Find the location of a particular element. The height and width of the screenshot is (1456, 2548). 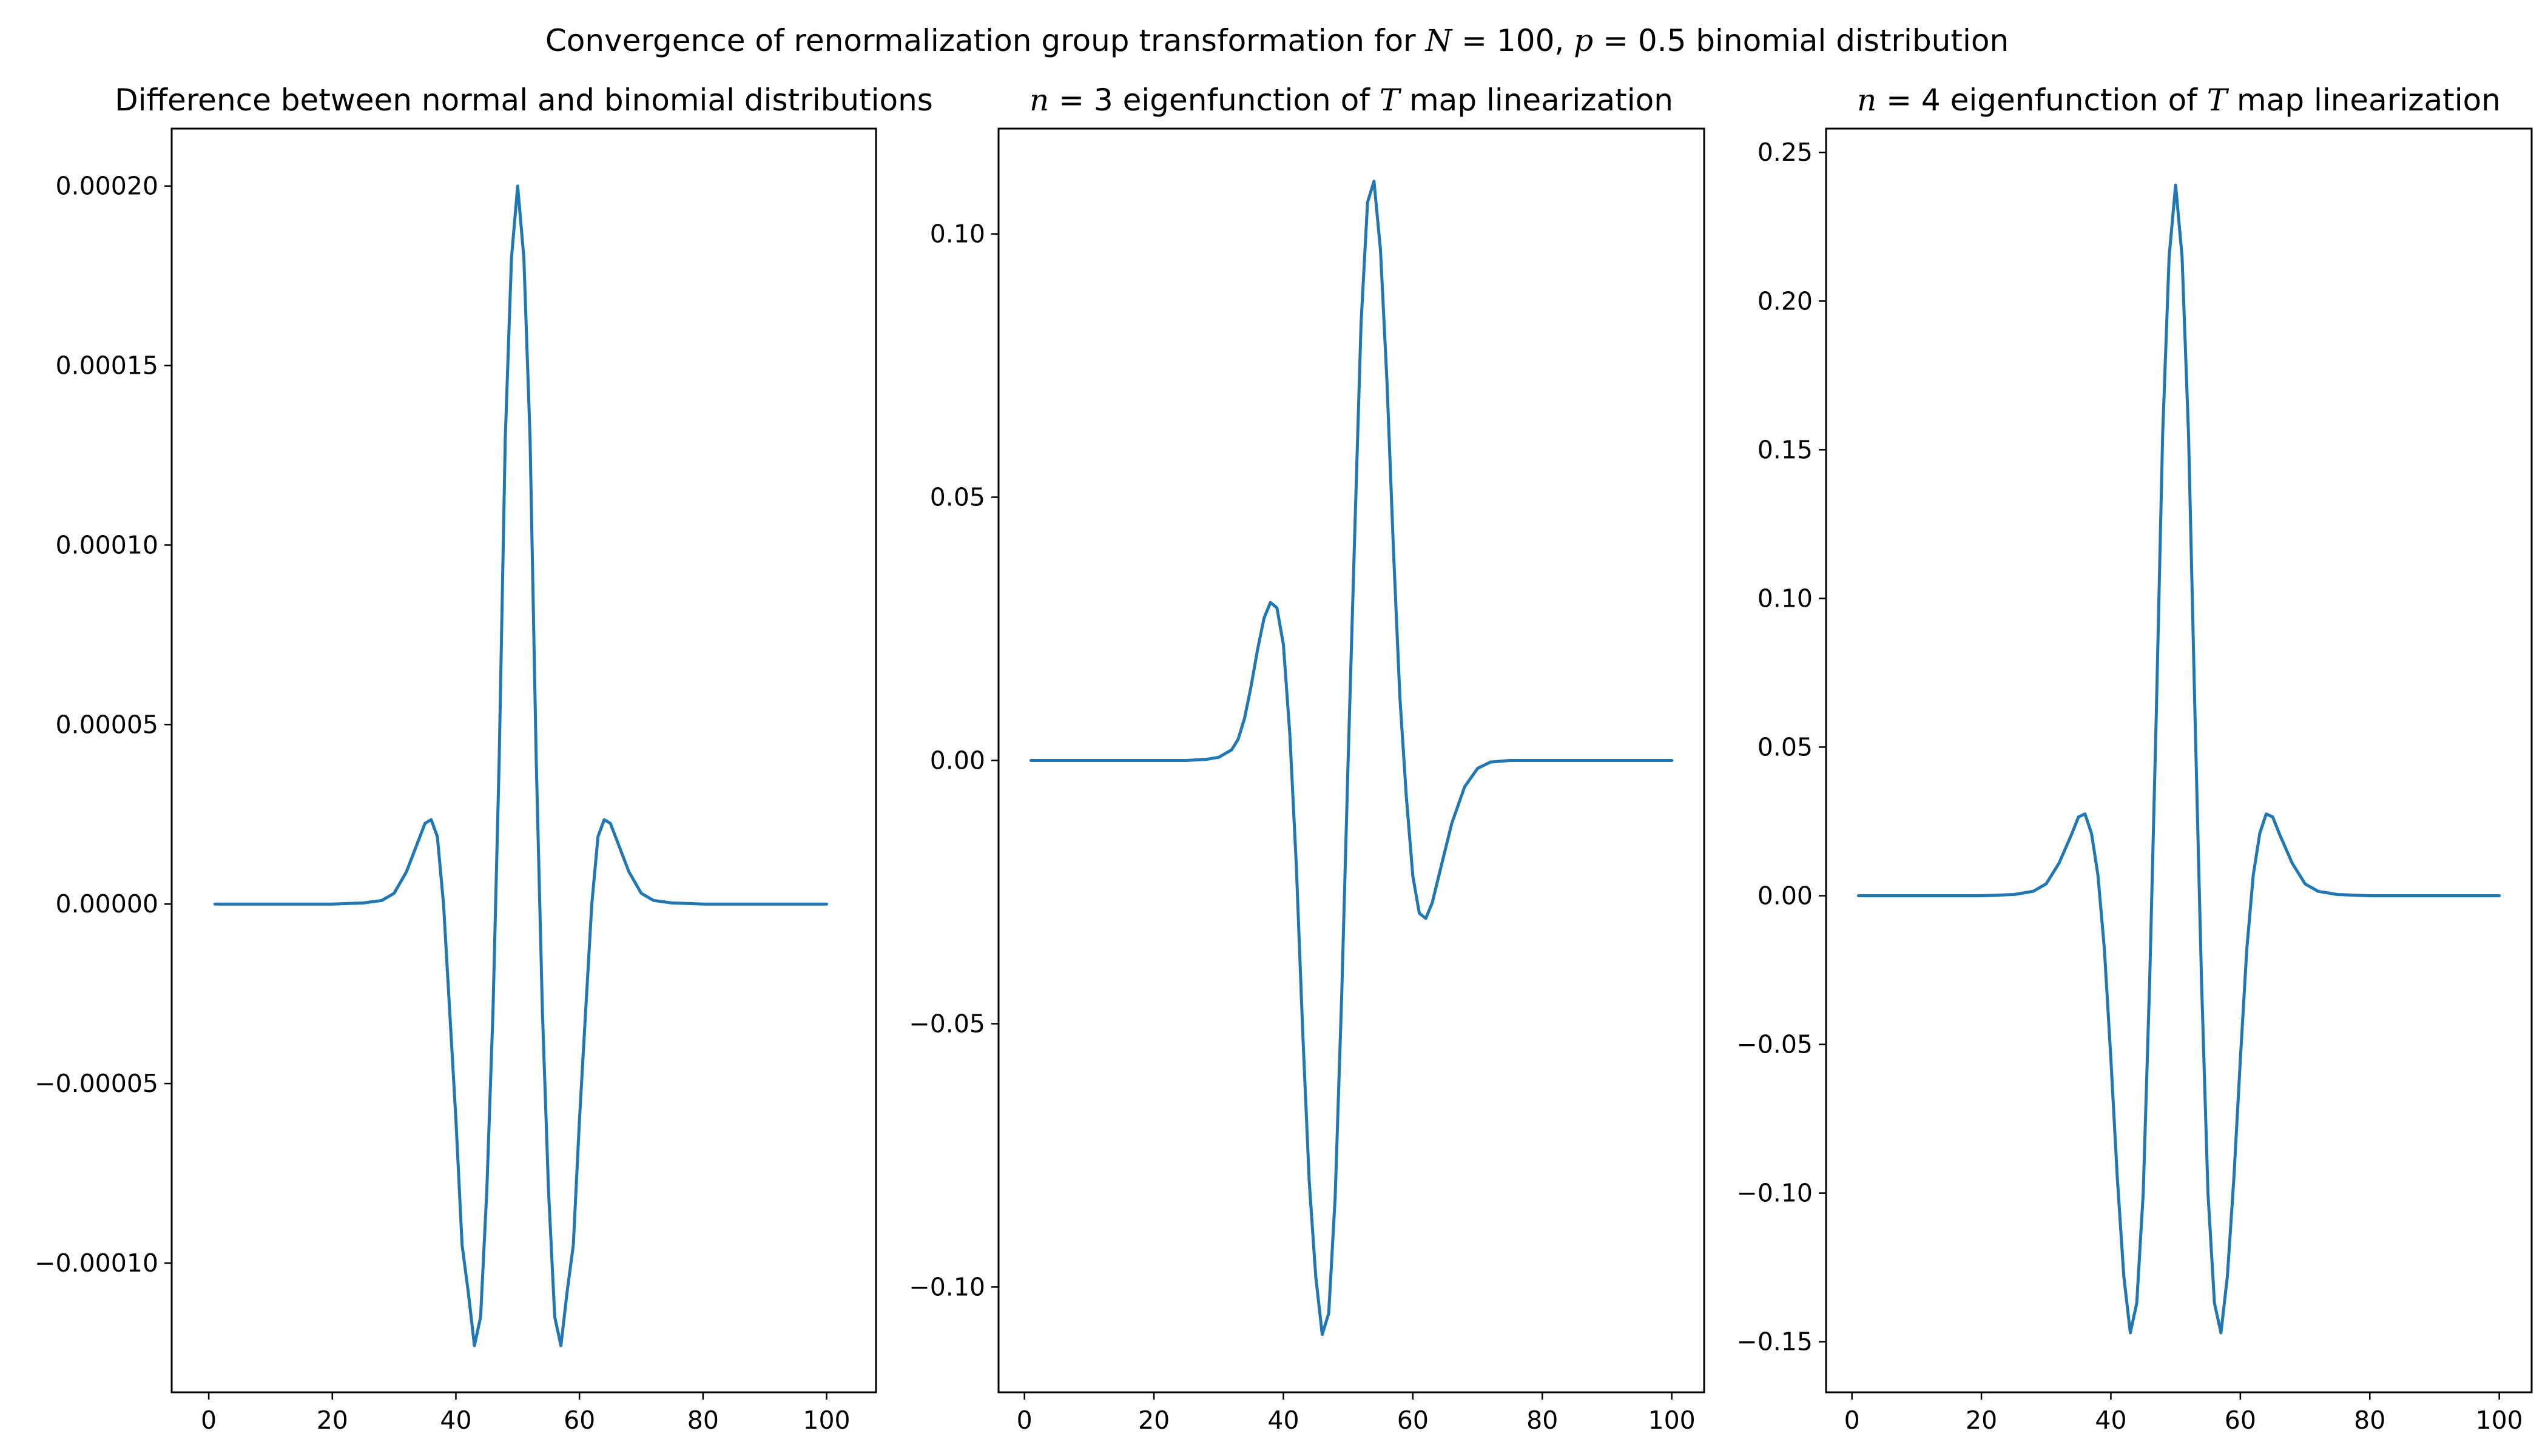

suptitle-var-p: p is located at coordinates (1583, 40).